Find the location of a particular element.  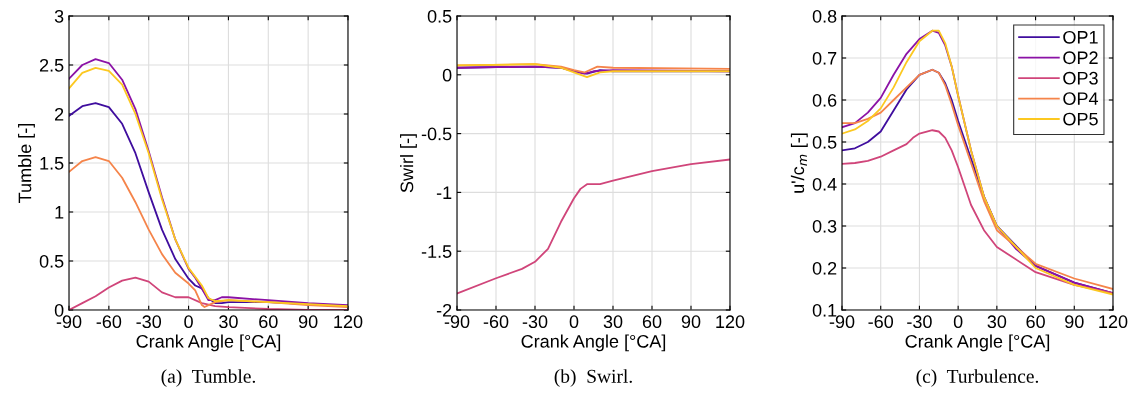

y-tick-label: 1 is located at coordinates (59, 212).